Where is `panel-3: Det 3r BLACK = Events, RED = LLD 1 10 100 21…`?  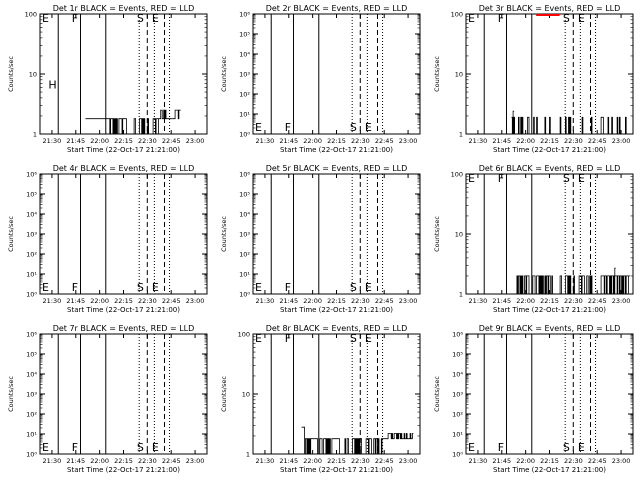 panel-3: Det 3r BLACK = Events, RED = LLD 1 10 100 21… is located at coordinates (533, 79).